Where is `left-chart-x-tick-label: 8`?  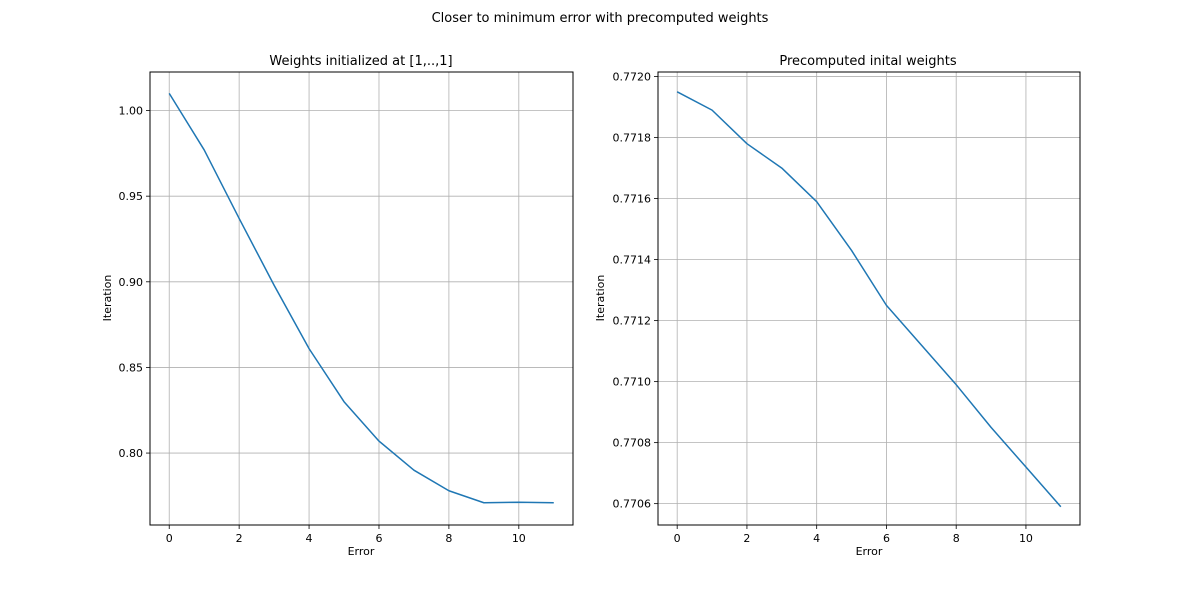
left-chart-x-tick-label: 8 is located at coordinates (448, 538).